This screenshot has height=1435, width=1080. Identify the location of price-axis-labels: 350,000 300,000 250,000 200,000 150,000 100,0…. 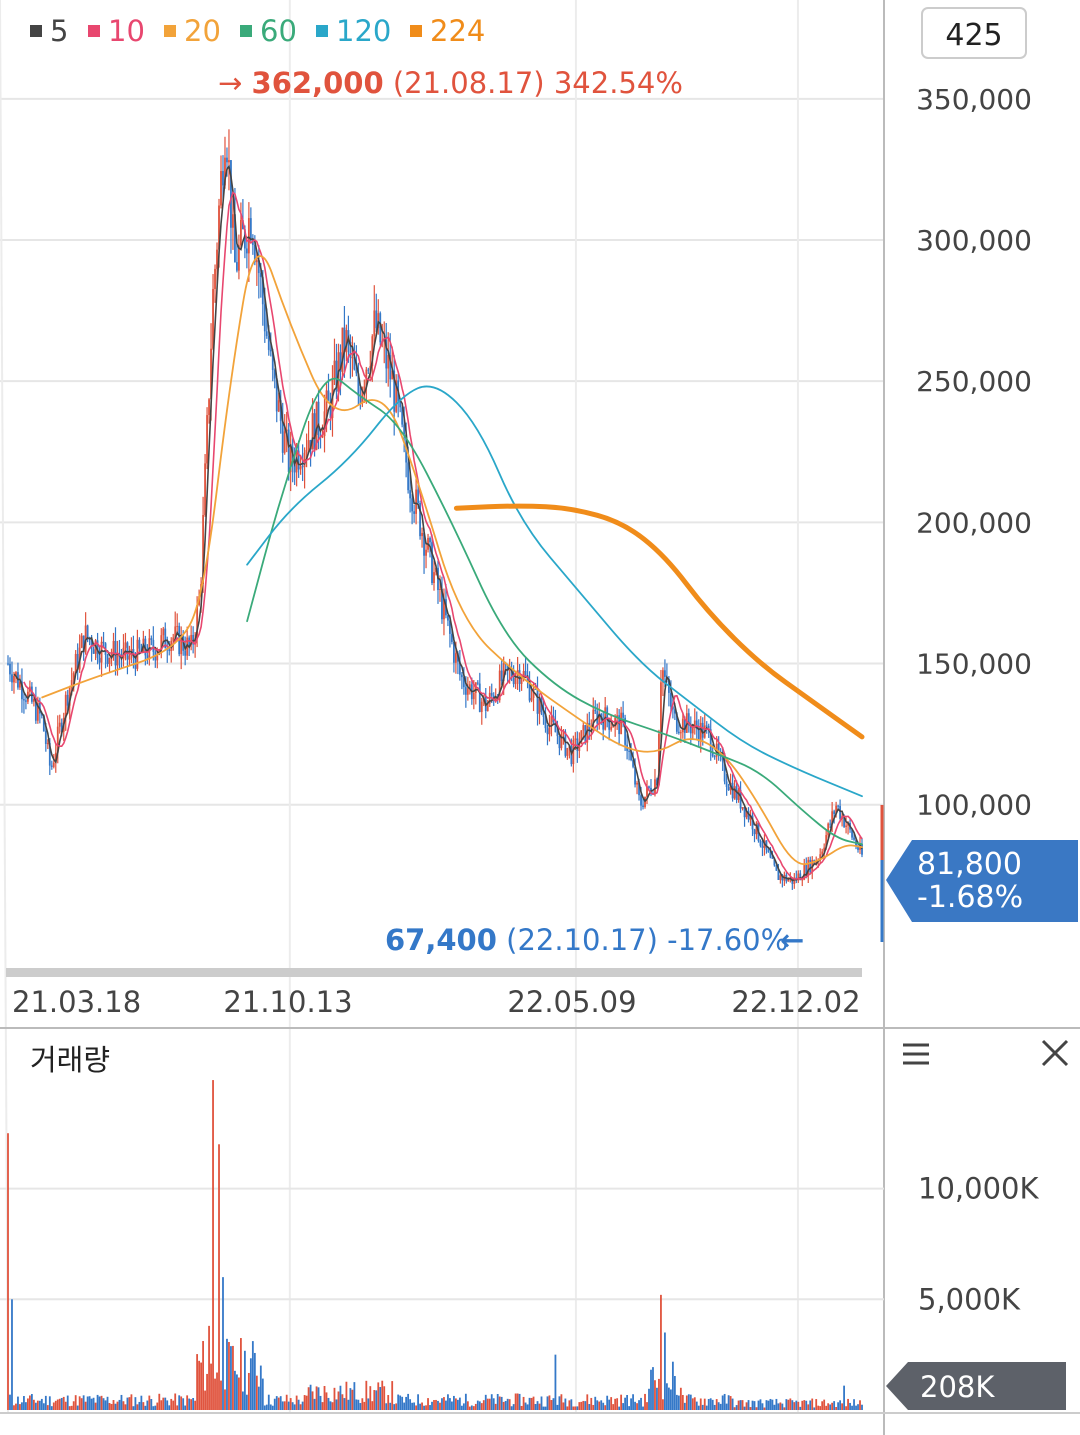
(974, 452).